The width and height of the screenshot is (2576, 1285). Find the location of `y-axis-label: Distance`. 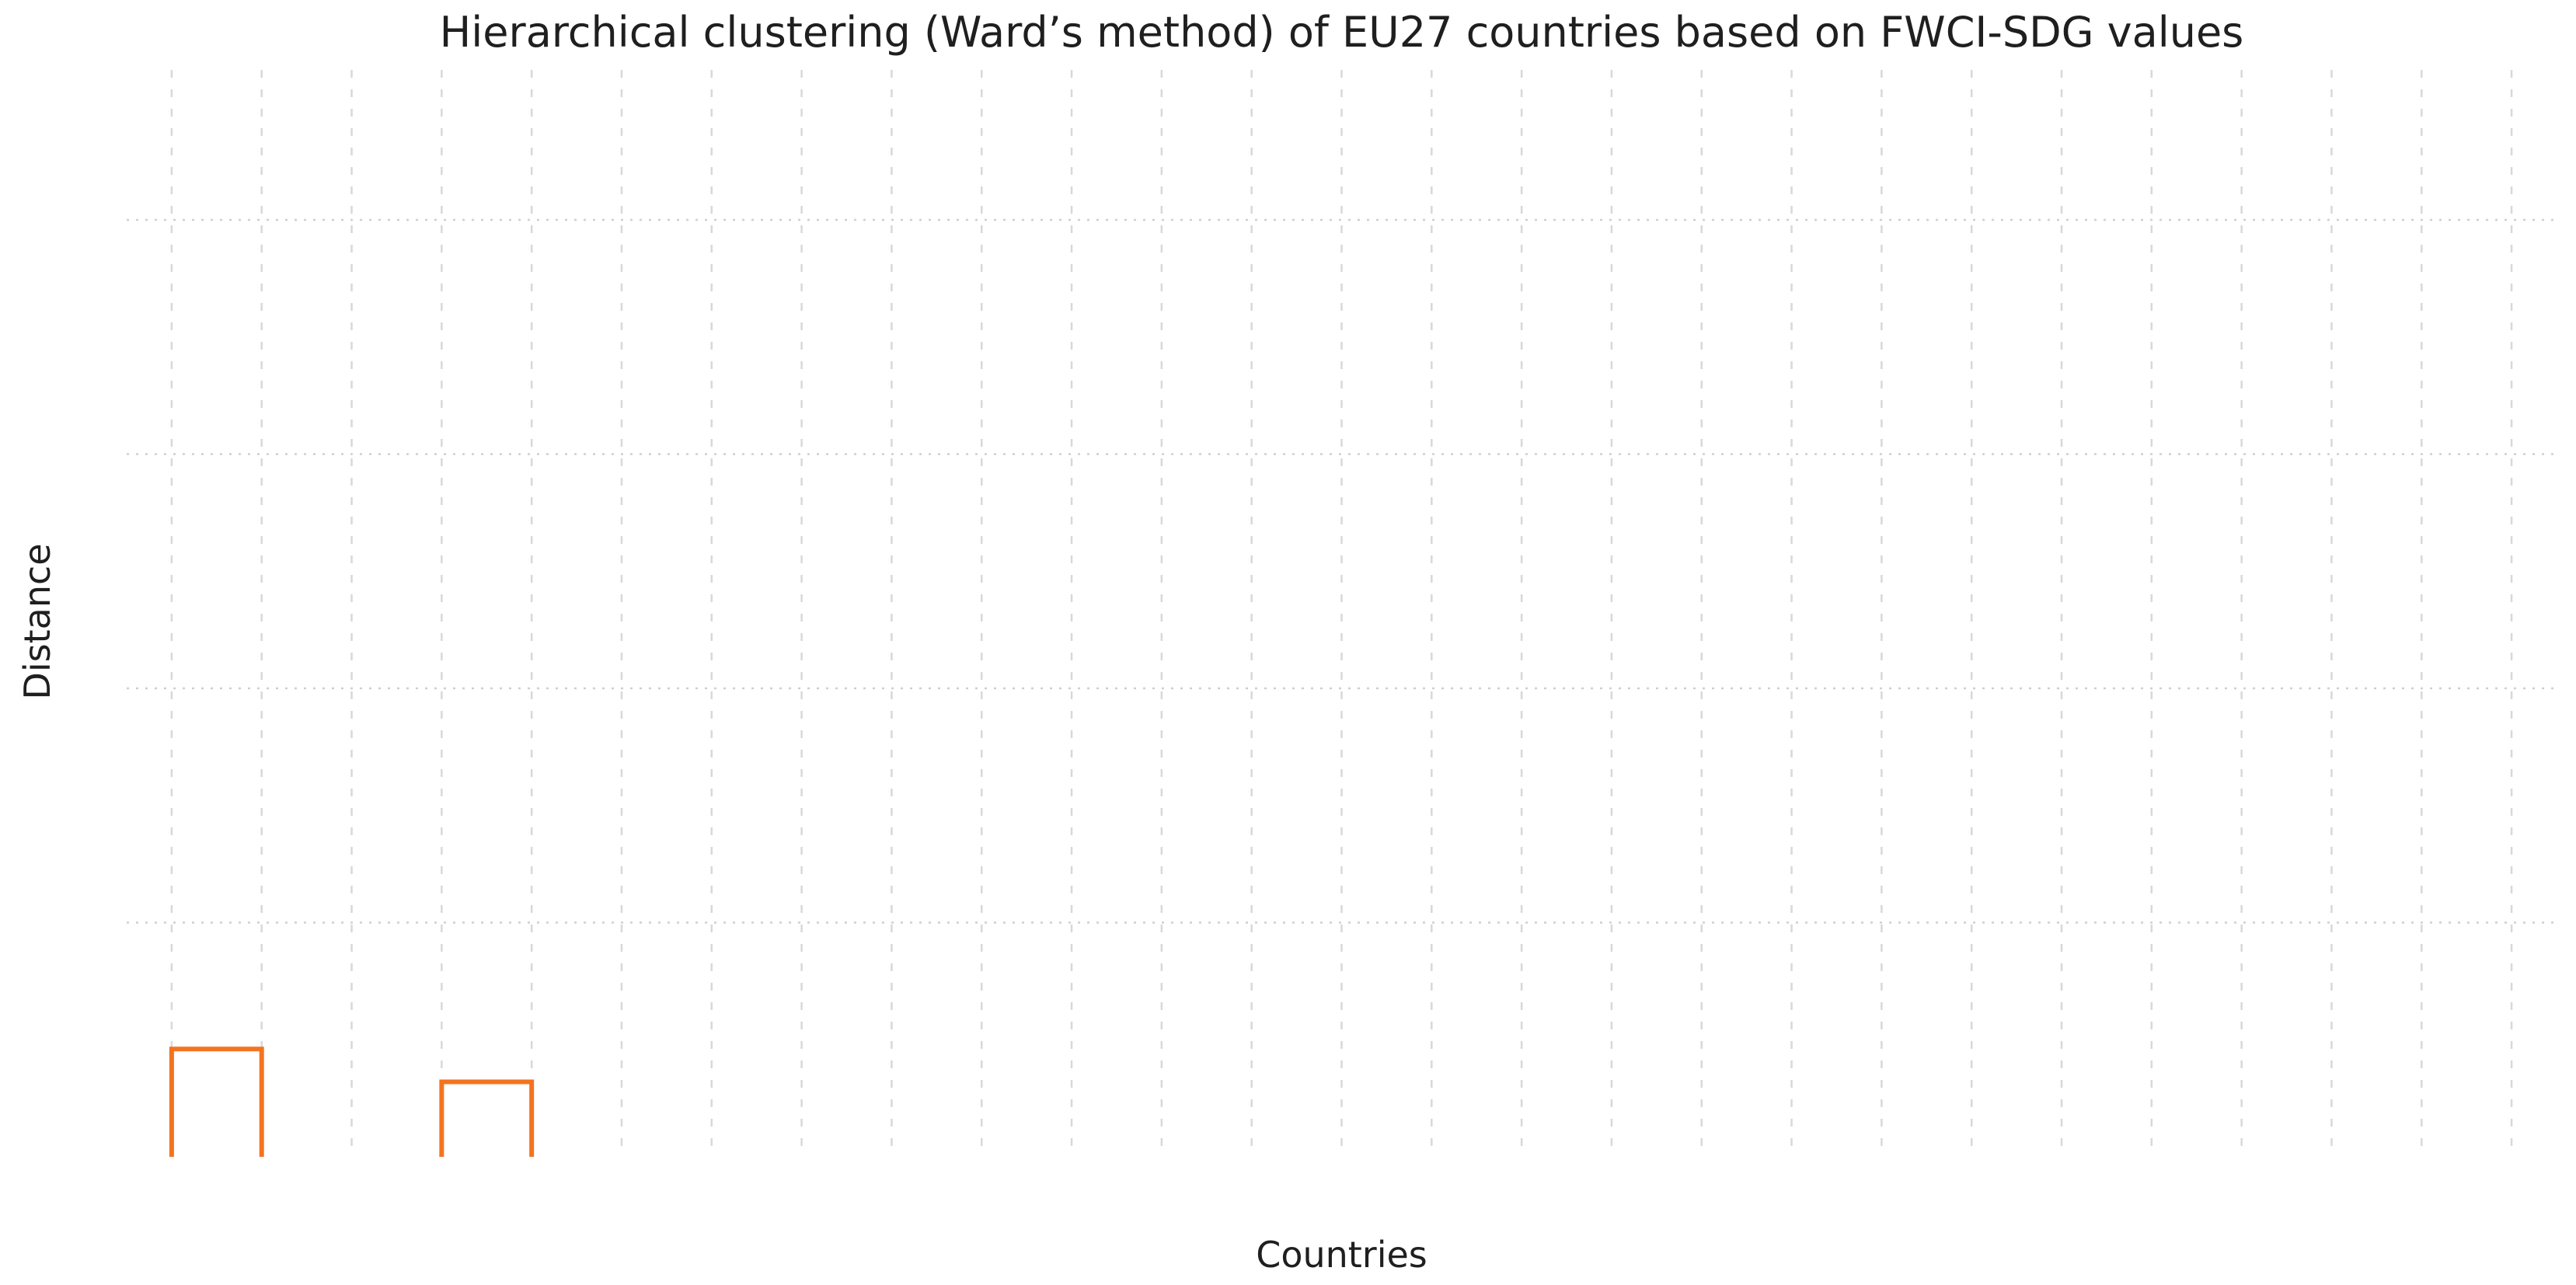

y-axis-label: Distance is located at coordinates (37, 621).